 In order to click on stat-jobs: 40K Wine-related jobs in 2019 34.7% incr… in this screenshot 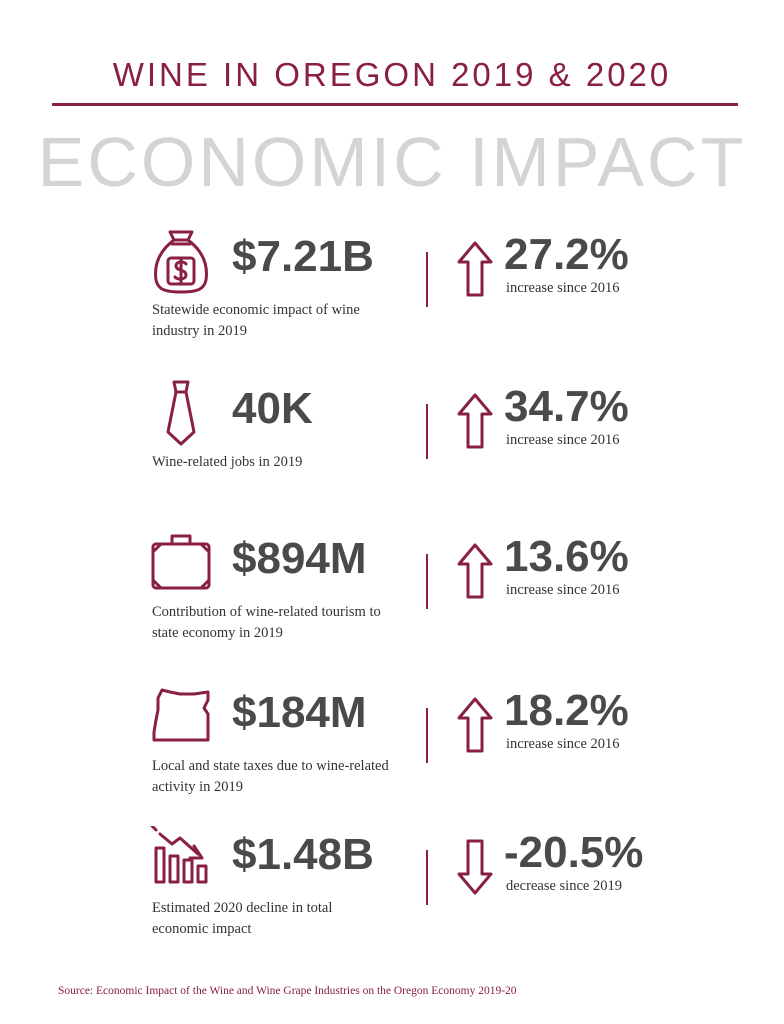, I will do `click(392, 450)`.